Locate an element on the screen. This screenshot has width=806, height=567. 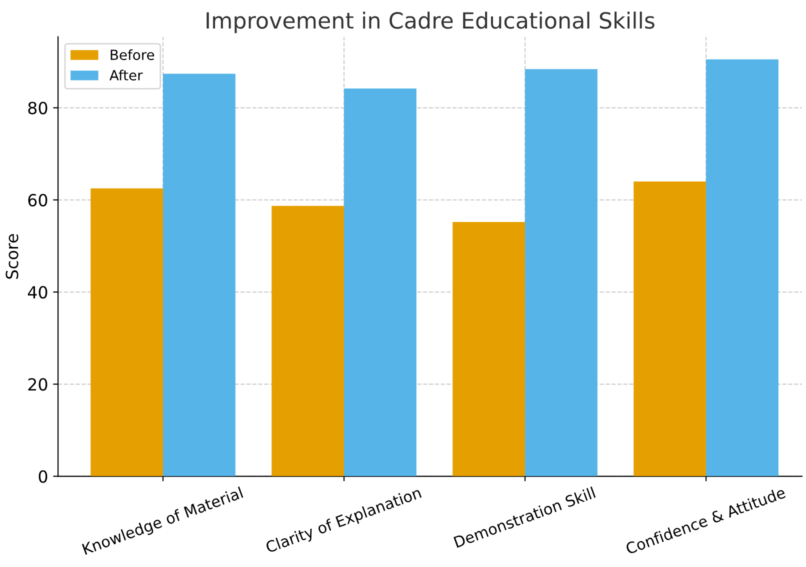
y-tick-label: 60 is located at coordinates (38, 200).